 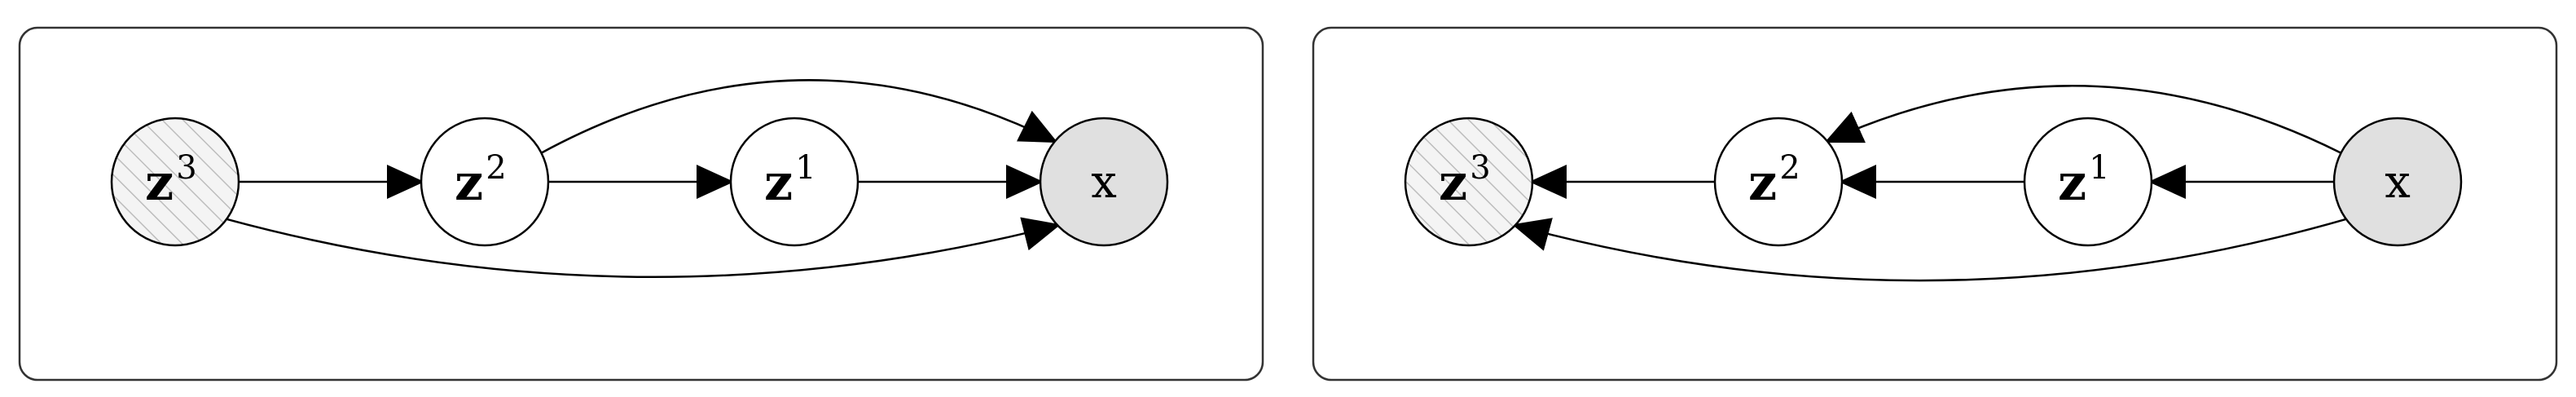 I want to click on left-node-z3-circle, so click(x=175, y=182).